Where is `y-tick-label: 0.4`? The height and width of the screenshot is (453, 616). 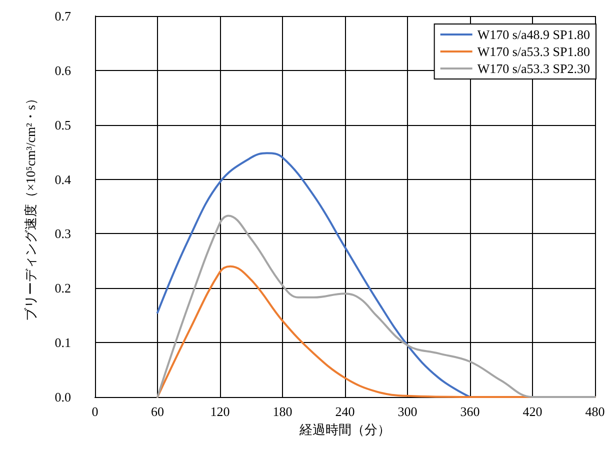
y-tick-label: 0.4 is located at coordinates (63, 179).